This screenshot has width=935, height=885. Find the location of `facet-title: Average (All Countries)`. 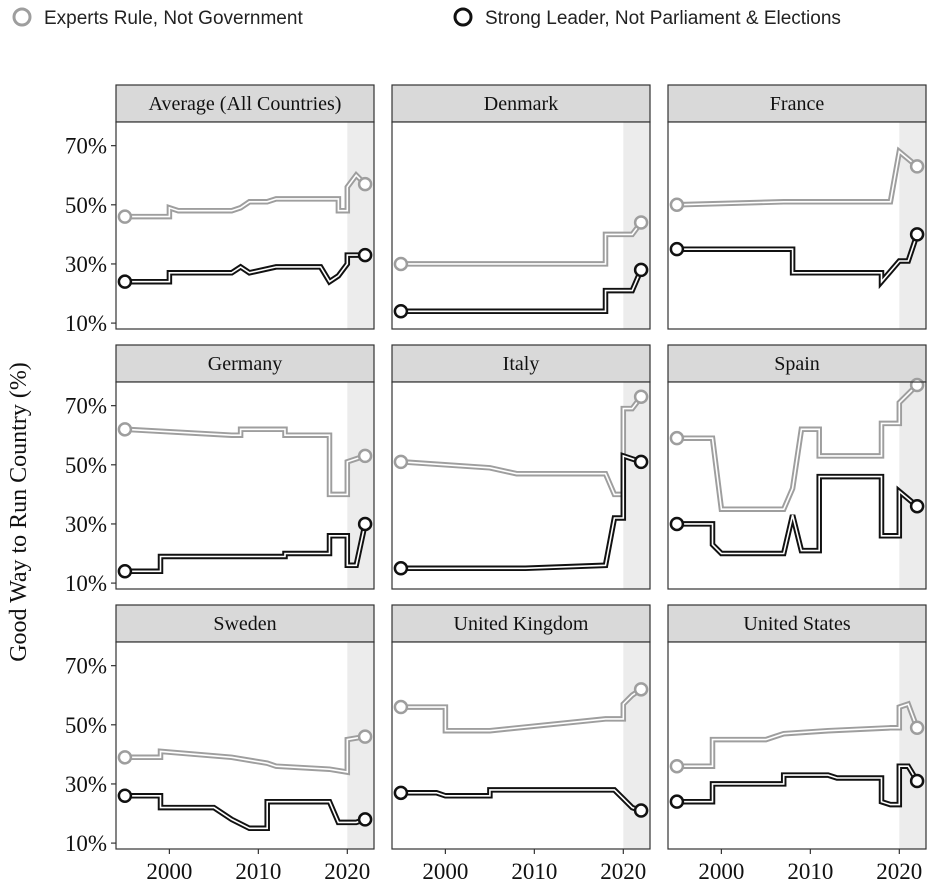

facet-title: Average (All Countries) is located at coordinates (245, 104).